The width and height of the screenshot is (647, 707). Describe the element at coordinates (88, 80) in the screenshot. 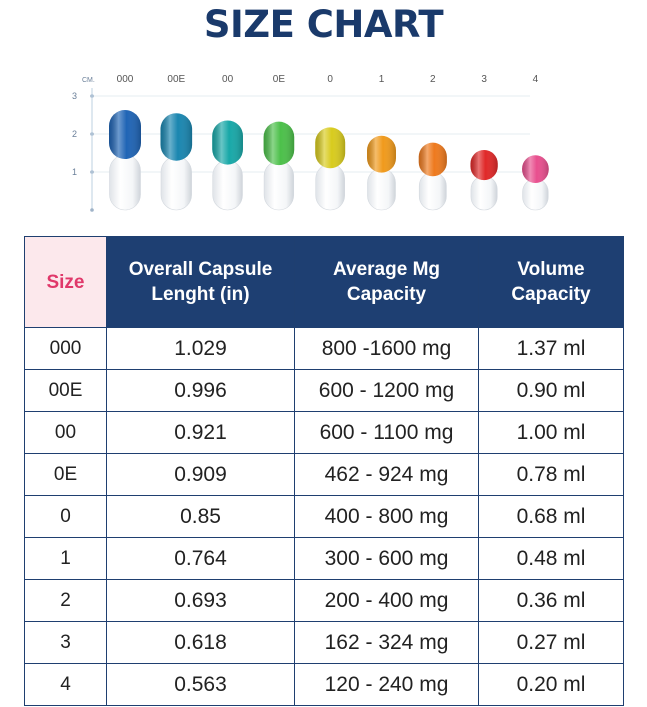

I see `axis-unit-label: CM.` at that location.